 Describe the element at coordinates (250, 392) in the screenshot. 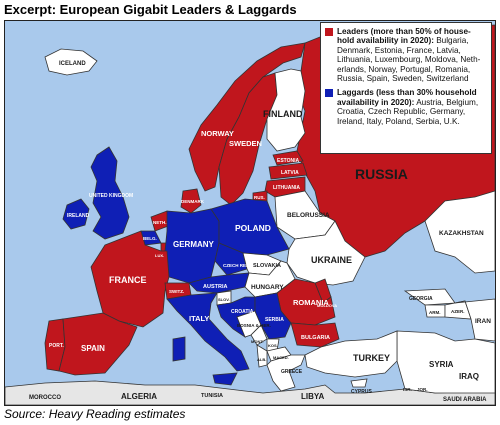

I see `north-africa` at that location.